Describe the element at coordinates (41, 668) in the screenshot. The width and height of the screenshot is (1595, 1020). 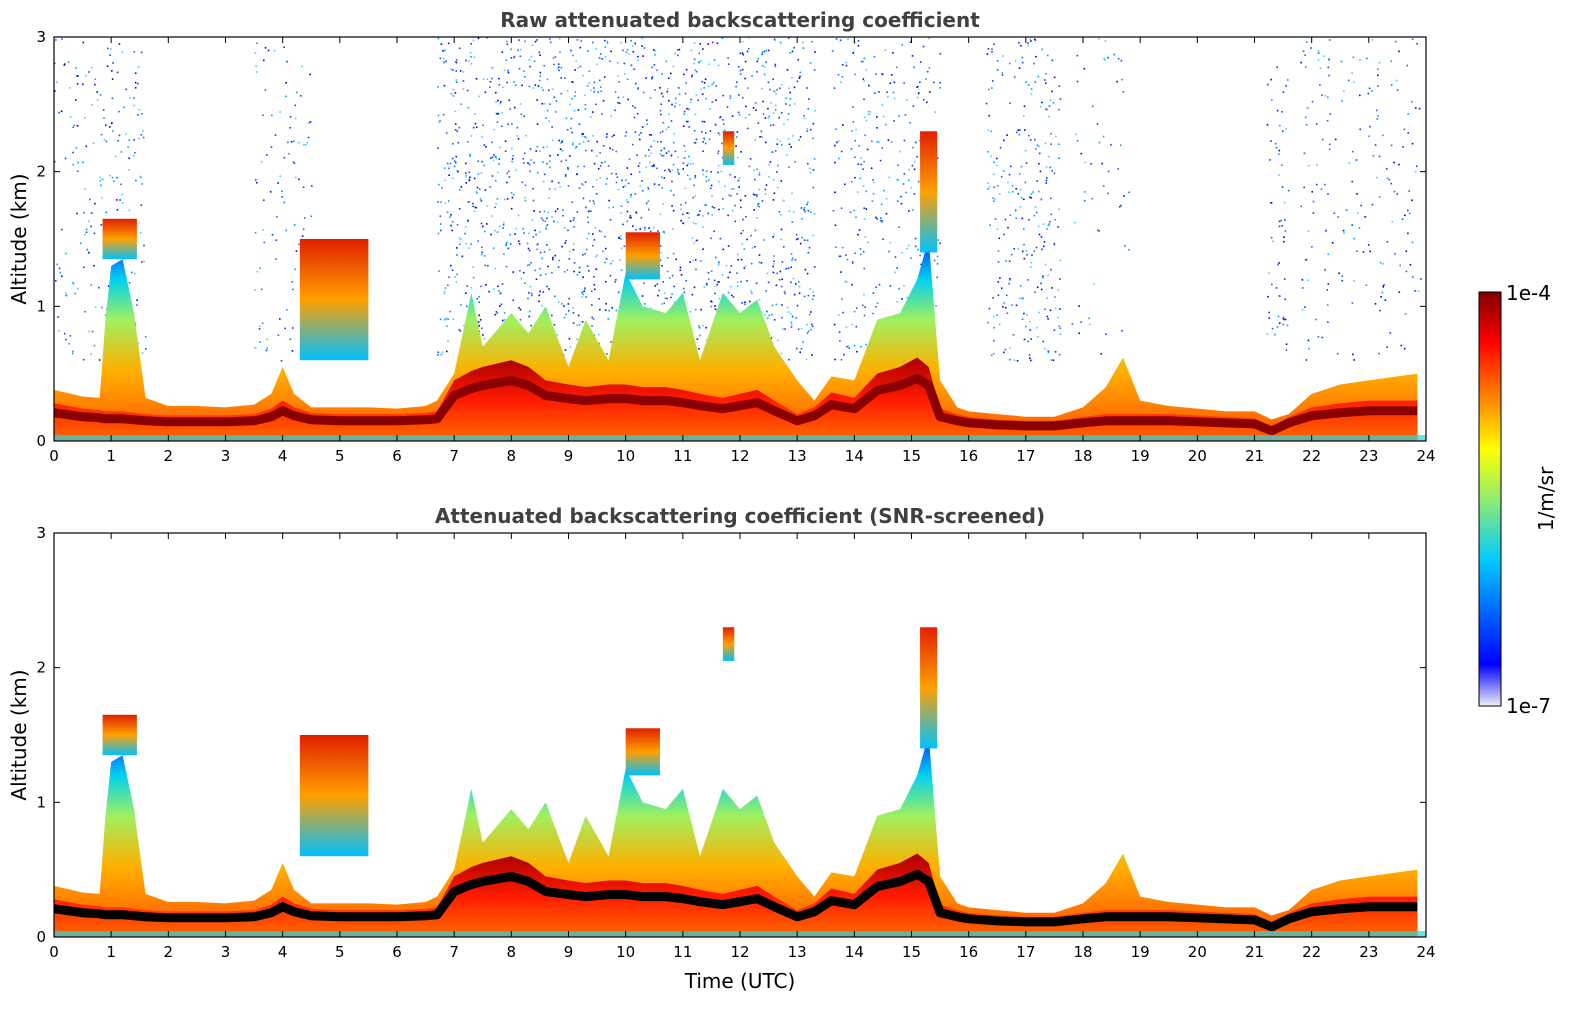
I see `y-tick-label: 2` at that location.